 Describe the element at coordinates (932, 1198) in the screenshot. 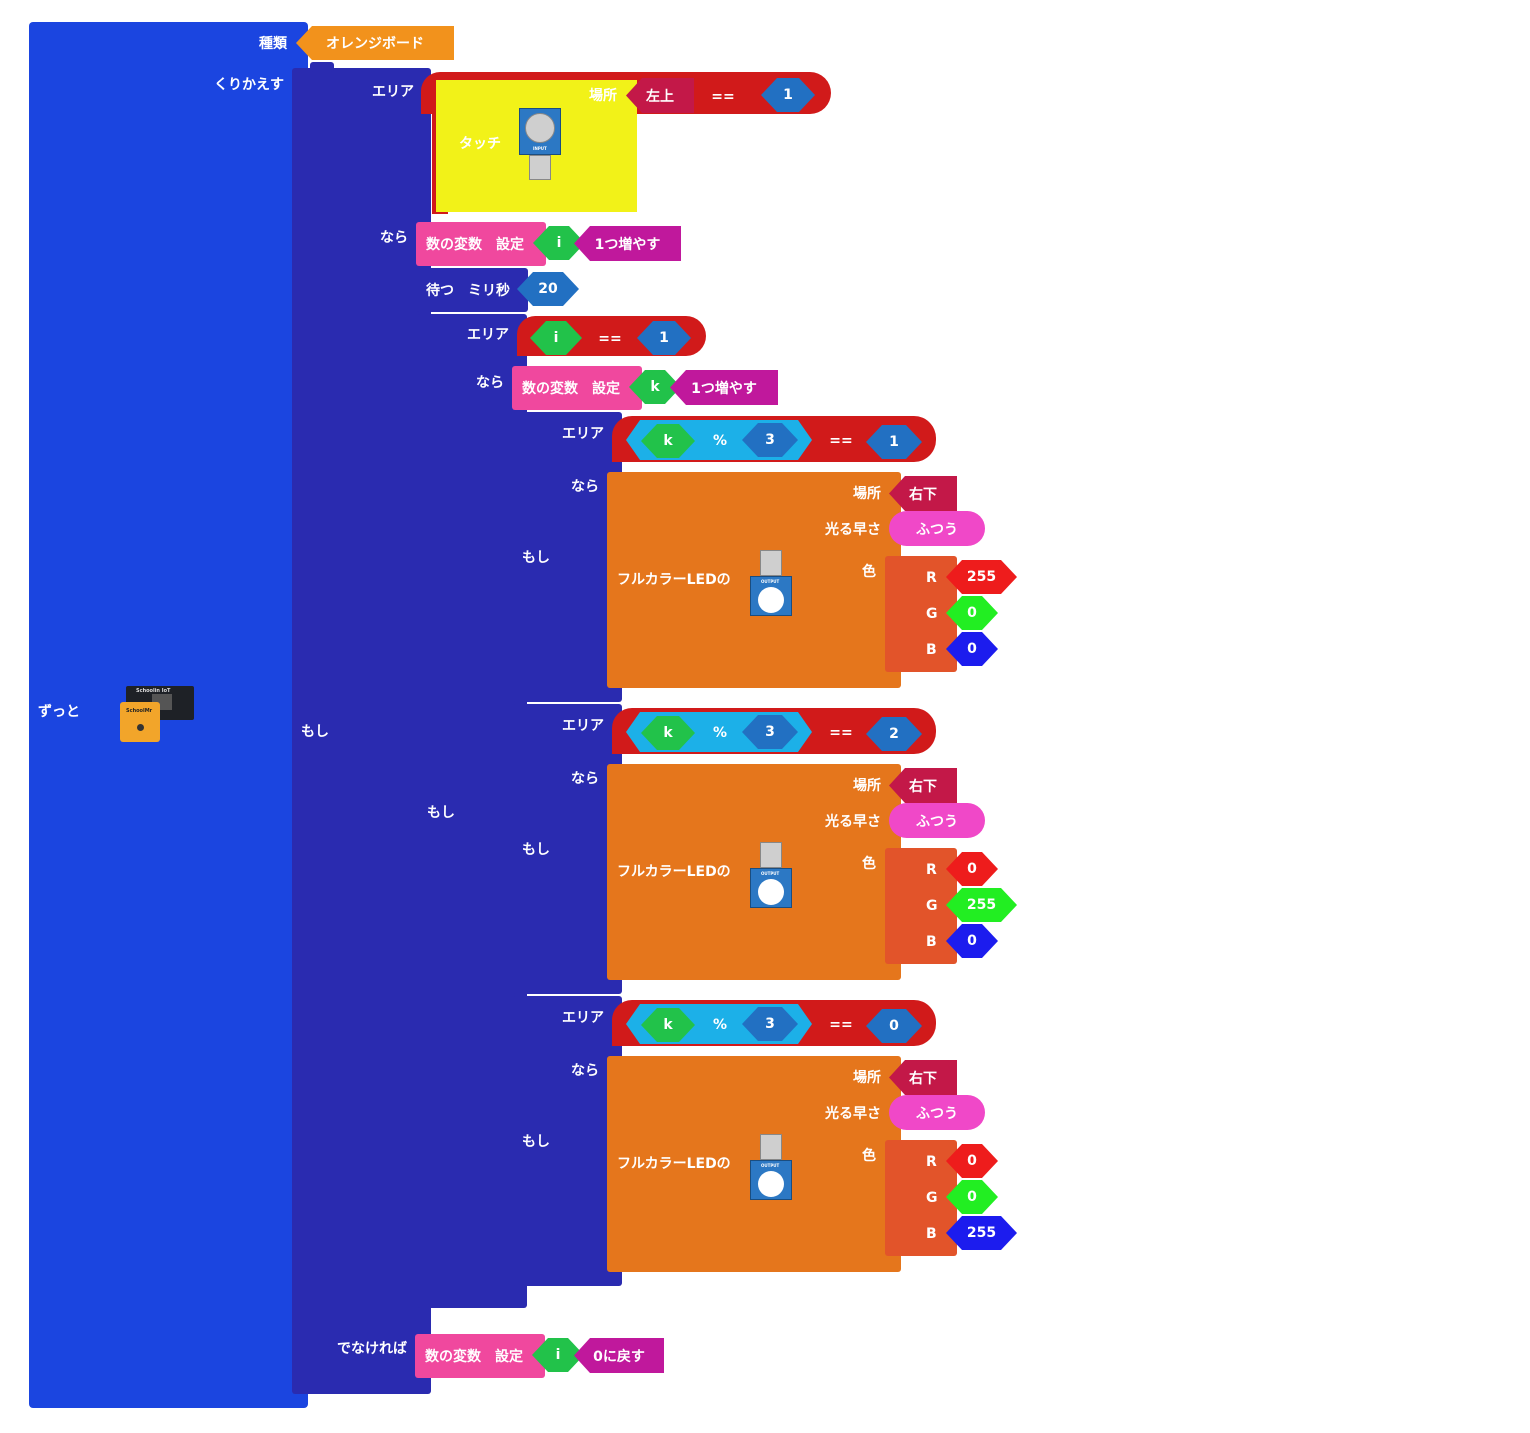

I see `led3-g-label: G` at that location.